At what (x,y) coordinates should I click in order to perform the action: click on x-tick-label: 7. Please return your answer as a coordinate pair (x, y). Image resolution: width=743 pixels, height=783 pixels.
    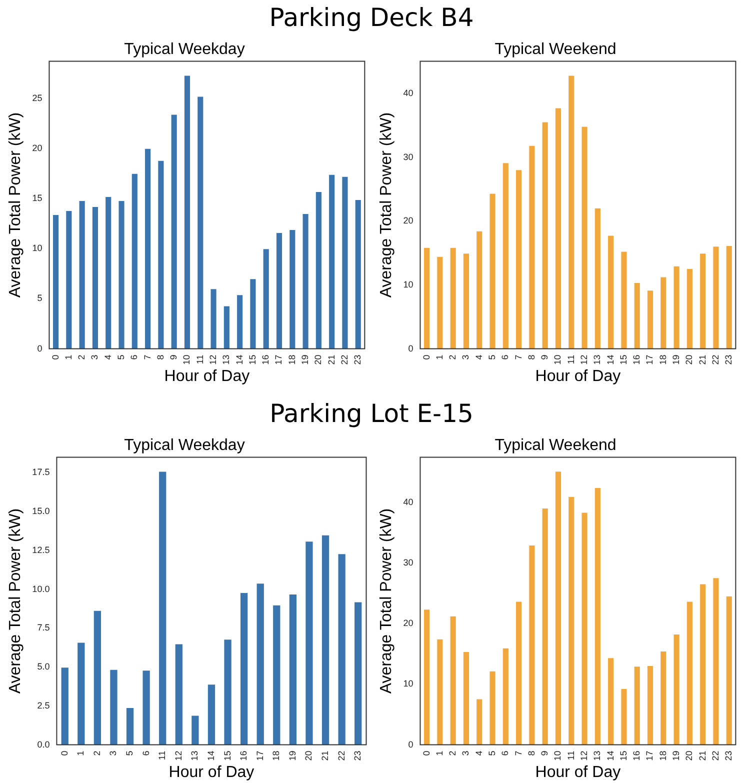
    Looking at the image, I should click on (518, 753).